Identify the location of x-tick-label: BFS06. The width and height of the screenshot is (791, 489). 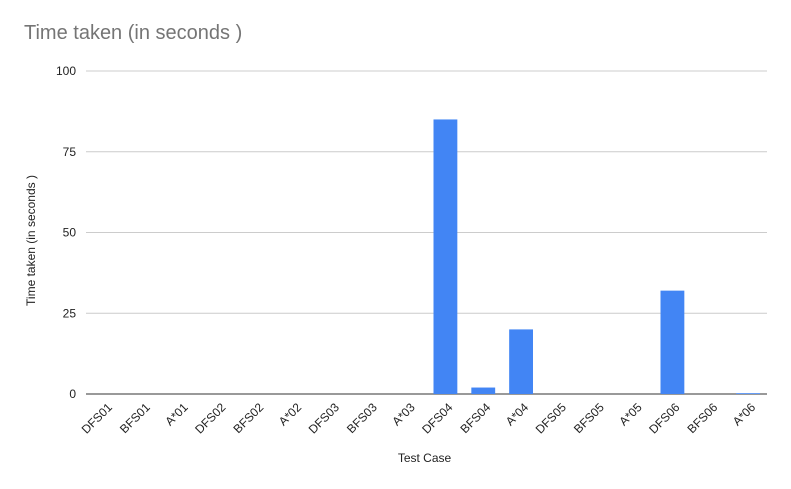
(703, 418).